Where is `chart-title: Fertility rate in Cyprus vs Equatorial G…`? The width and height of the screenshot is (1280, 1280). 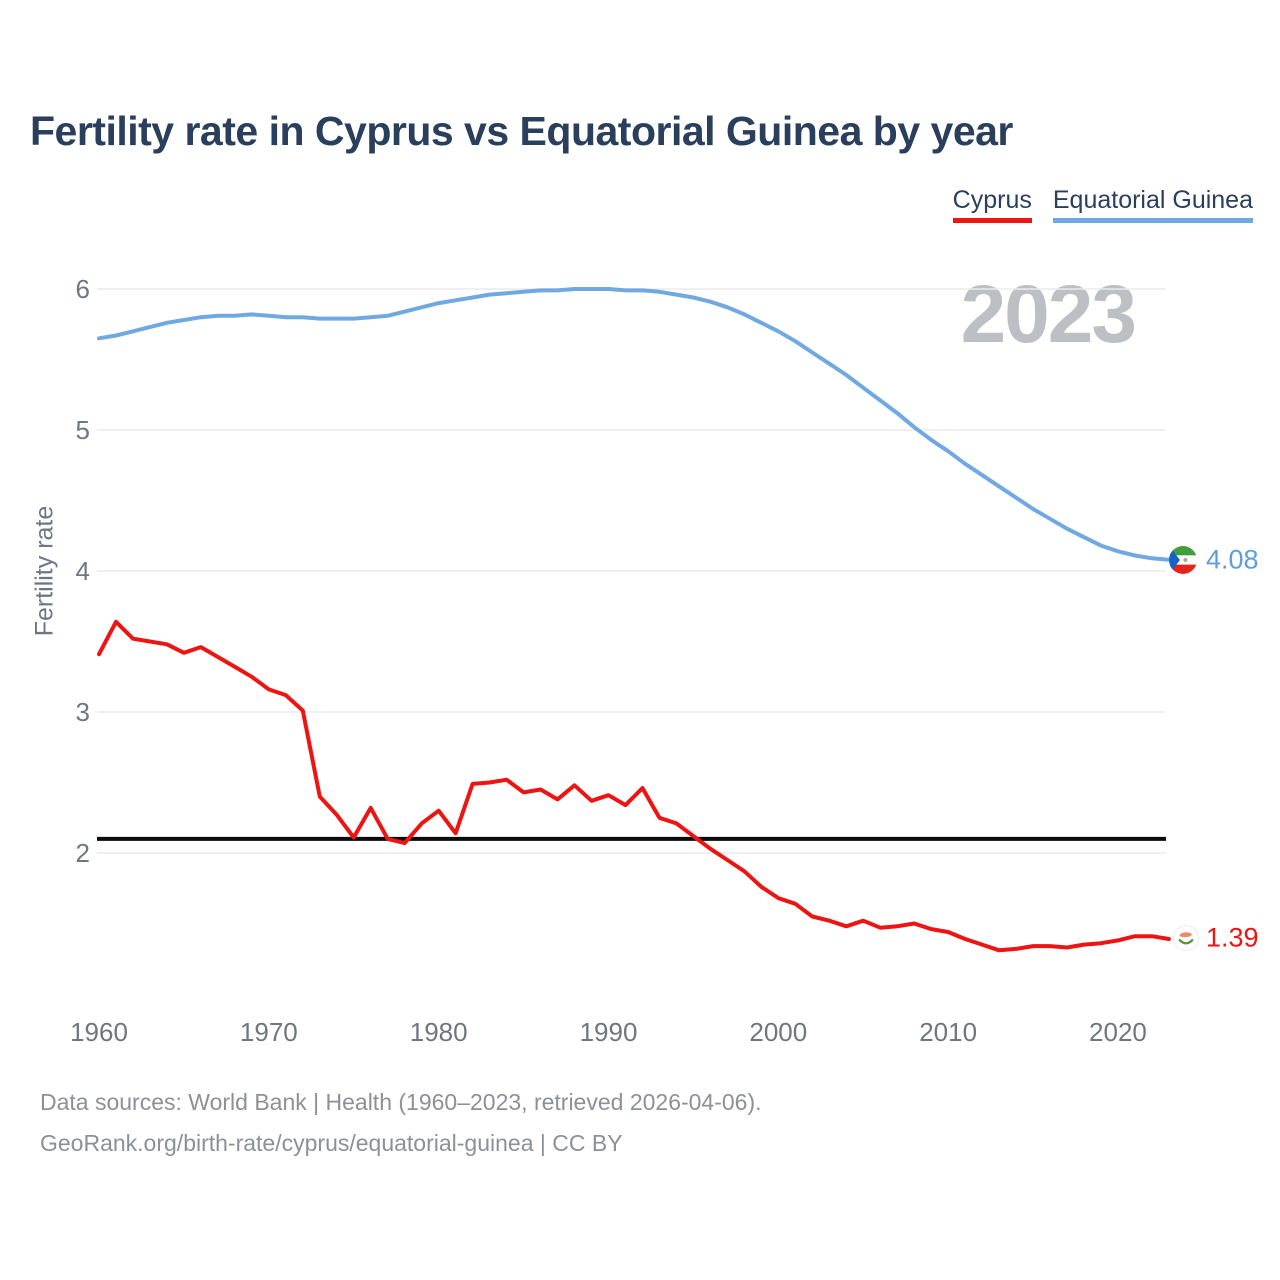 chart-title: Fertility rate in Cyprus vs Equatorial G… is located at coordinates (521, 131).